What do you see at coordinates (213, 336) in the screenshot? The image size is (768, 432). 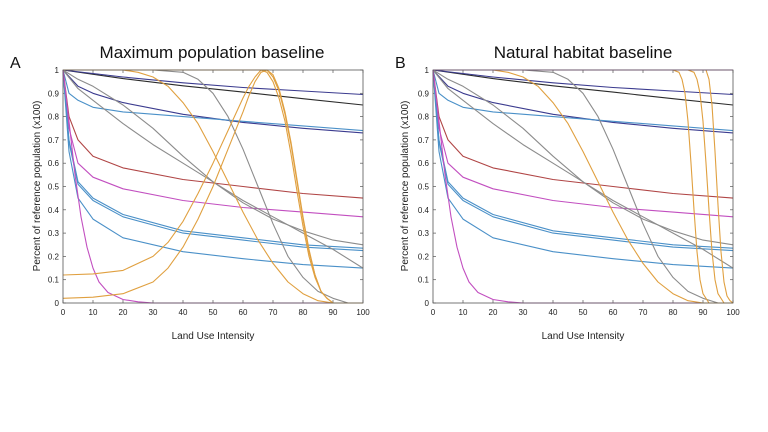 I see `panel-a-xlabel: Land Use Intensity` at bounding box center [213, 336].